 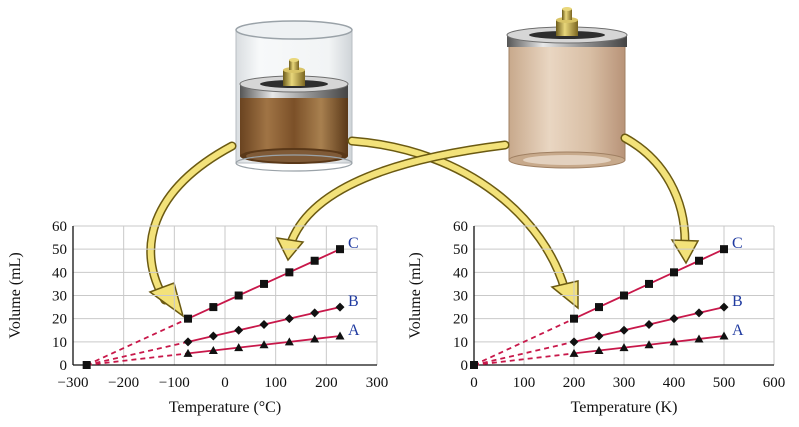 I want to click on left-gas-cylinder-illustration, so click(x=294, y=96).